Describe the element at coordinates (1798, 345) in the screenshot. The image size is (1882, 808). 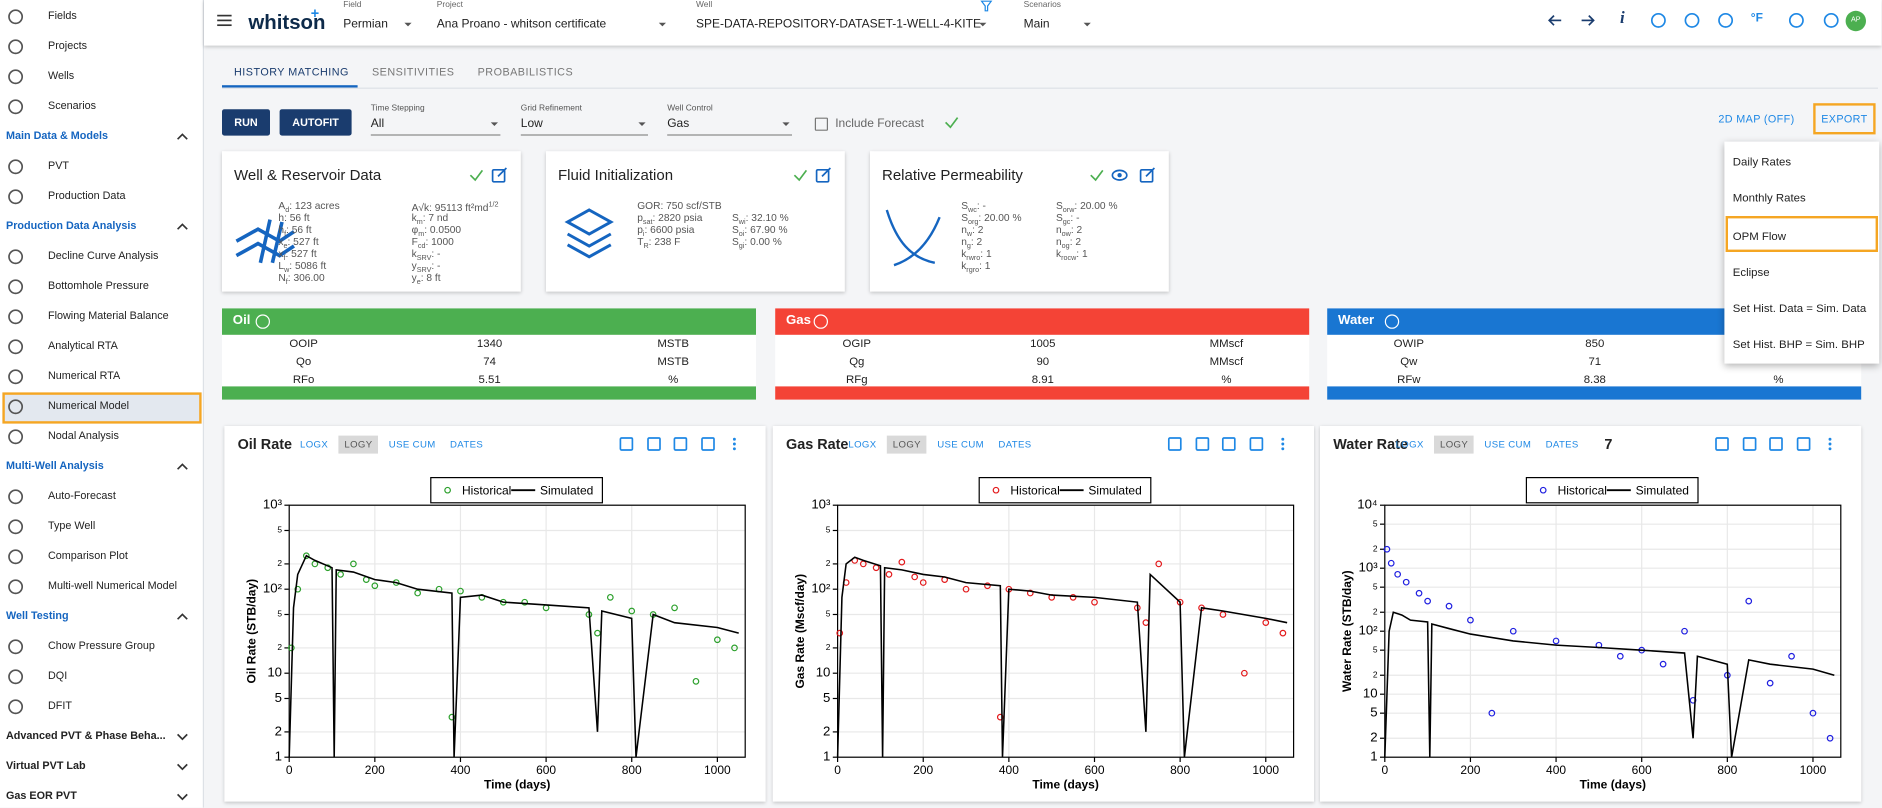
I see `export-menu-item: Set Hist. BHP = Sim. BHP` at that location.